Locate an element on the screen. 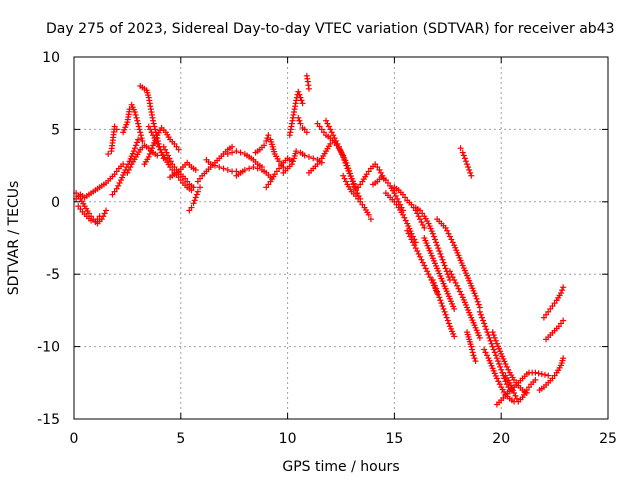 The image size is (640, 480). y-tick-label: -15 is located at coordinates (48, 420).